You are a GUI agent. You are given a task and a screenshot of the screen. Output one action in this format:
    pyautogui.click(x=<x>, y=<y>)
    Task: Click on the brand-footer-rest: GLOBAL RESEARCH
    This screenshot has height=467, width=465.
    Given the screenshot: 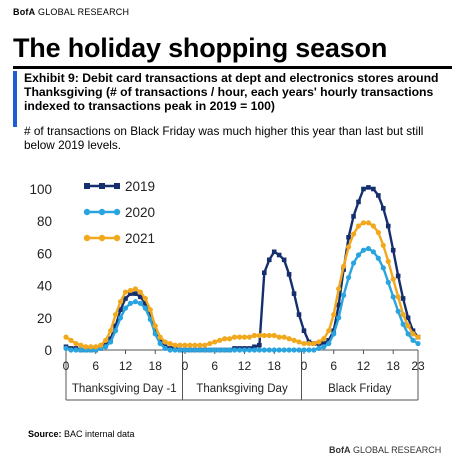 What is the action you would take?
    pyautogui.click(x=396, y=450)
    